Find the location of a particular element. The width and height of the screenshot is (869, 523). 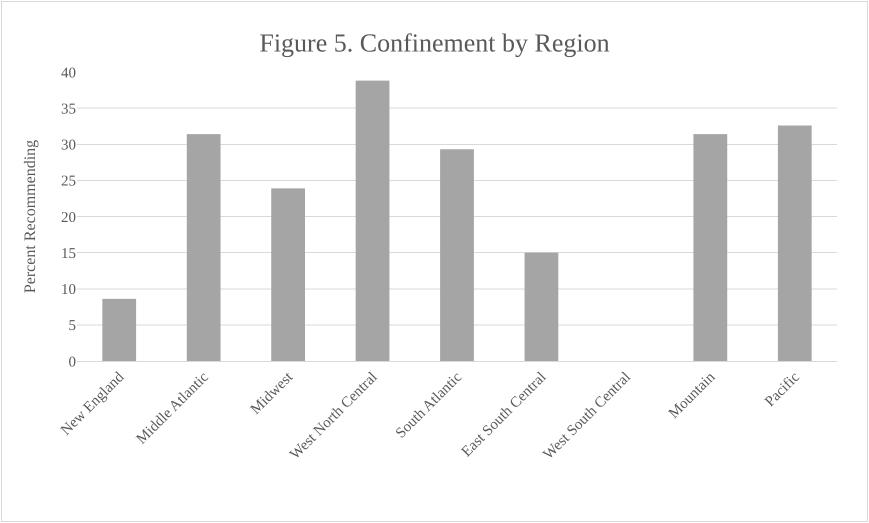

y-axis-title: Percent Recommending is located at coordinates (30, 217).